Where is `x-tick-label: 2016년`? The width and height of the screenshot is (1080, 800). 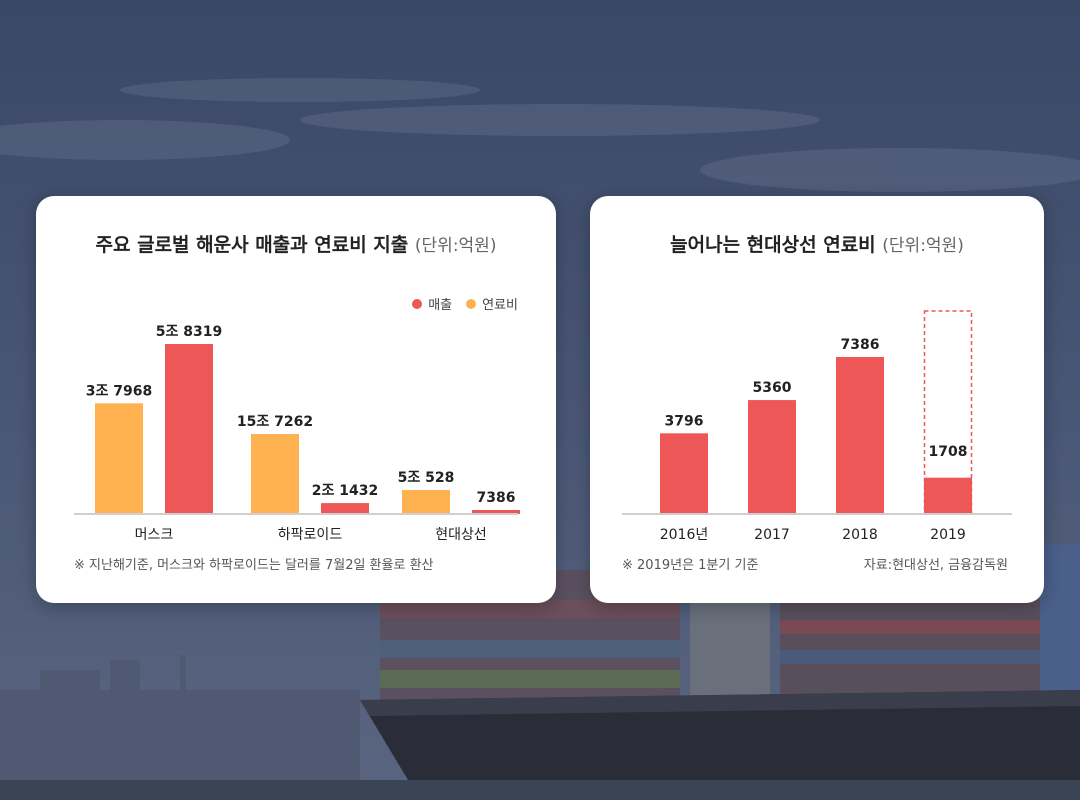
x-tick-label: 2016년 is located at coordinates (684, 535).